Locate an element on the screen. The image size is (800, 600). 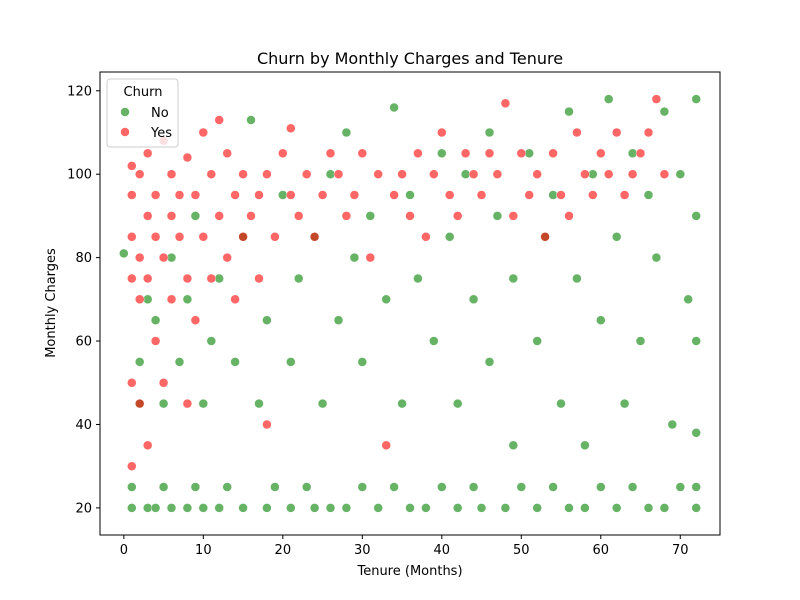
y-axis-label: Monthly Charges is located at coordinates (51, 303).